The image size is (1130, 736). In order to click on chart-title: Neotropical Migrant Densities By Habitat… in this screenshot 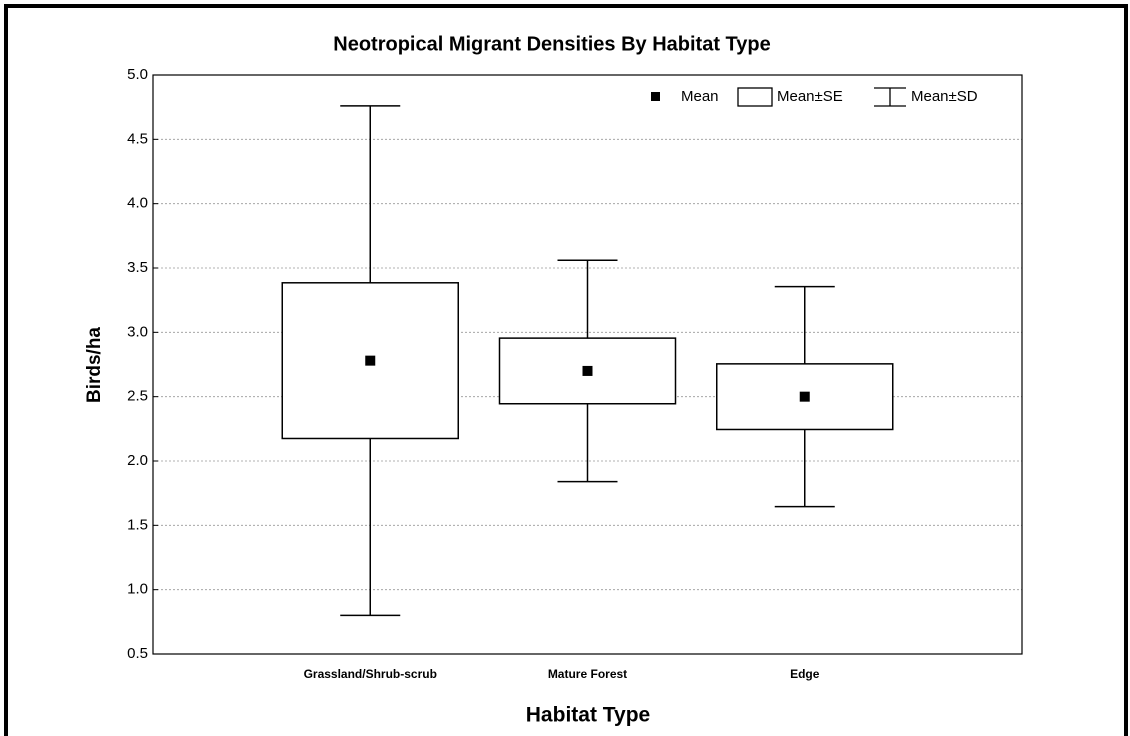, I will do `click(552, 44)`.